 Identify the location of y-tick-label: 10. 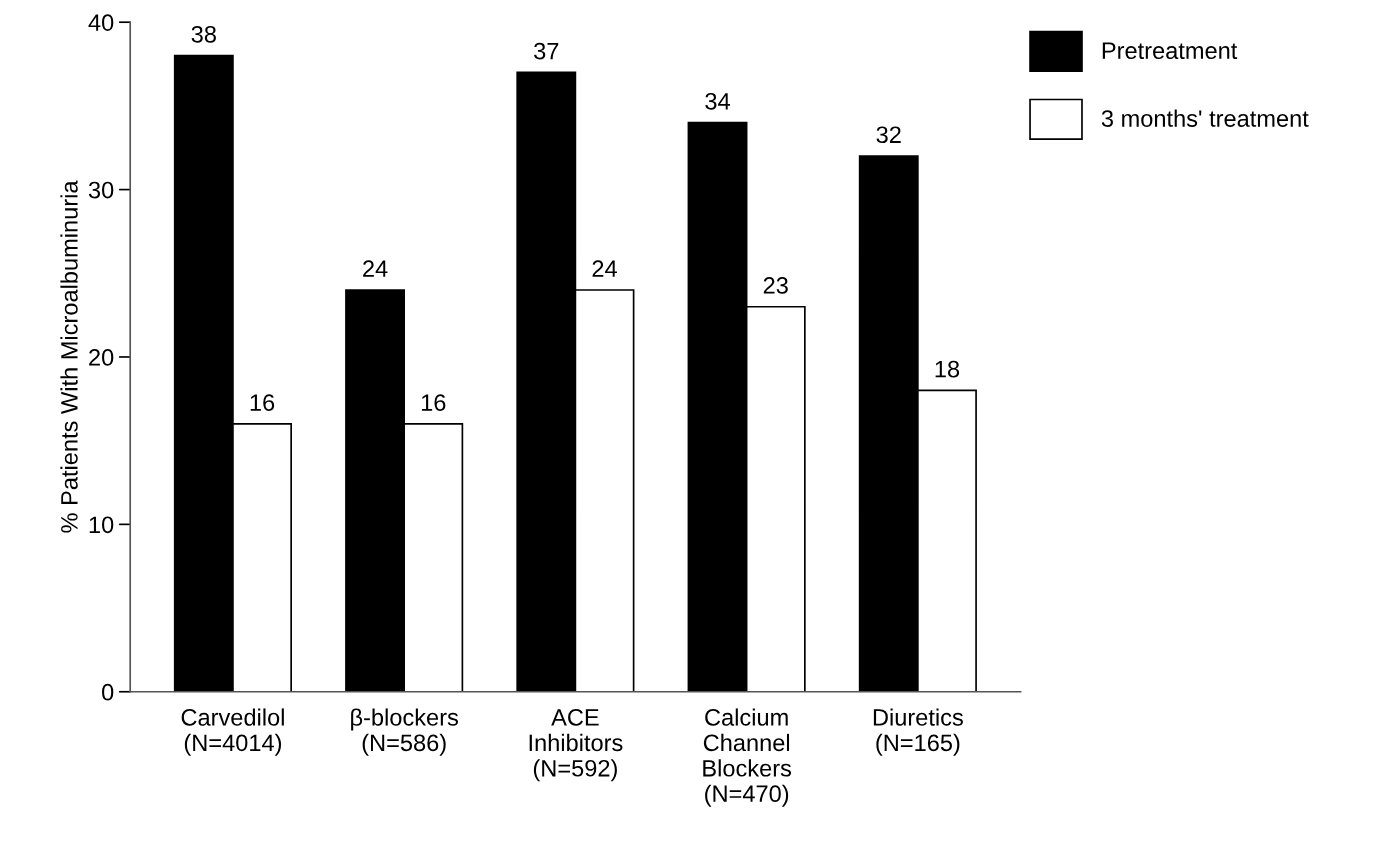
(101, 525).